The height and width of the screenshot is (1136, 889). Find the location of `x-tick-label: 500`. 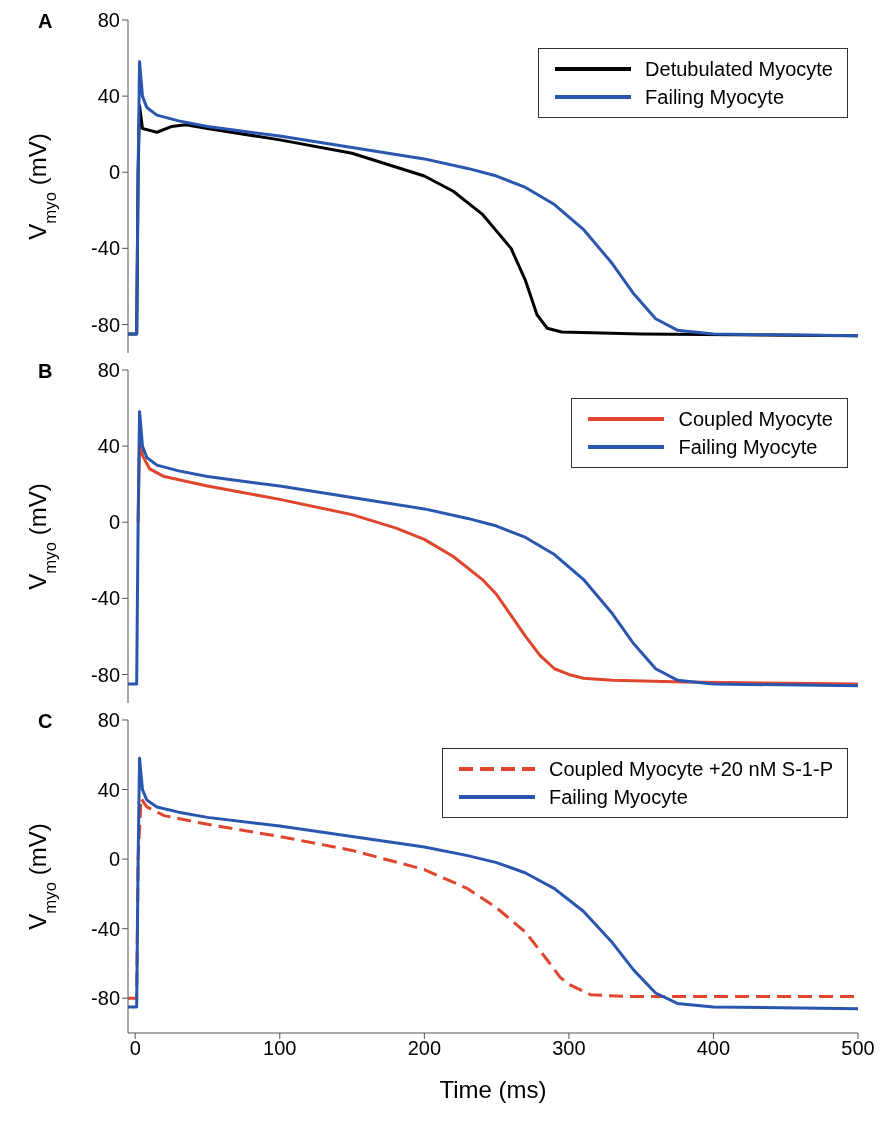

x-tick-label: 500 is located at coordinates (858, 1048).